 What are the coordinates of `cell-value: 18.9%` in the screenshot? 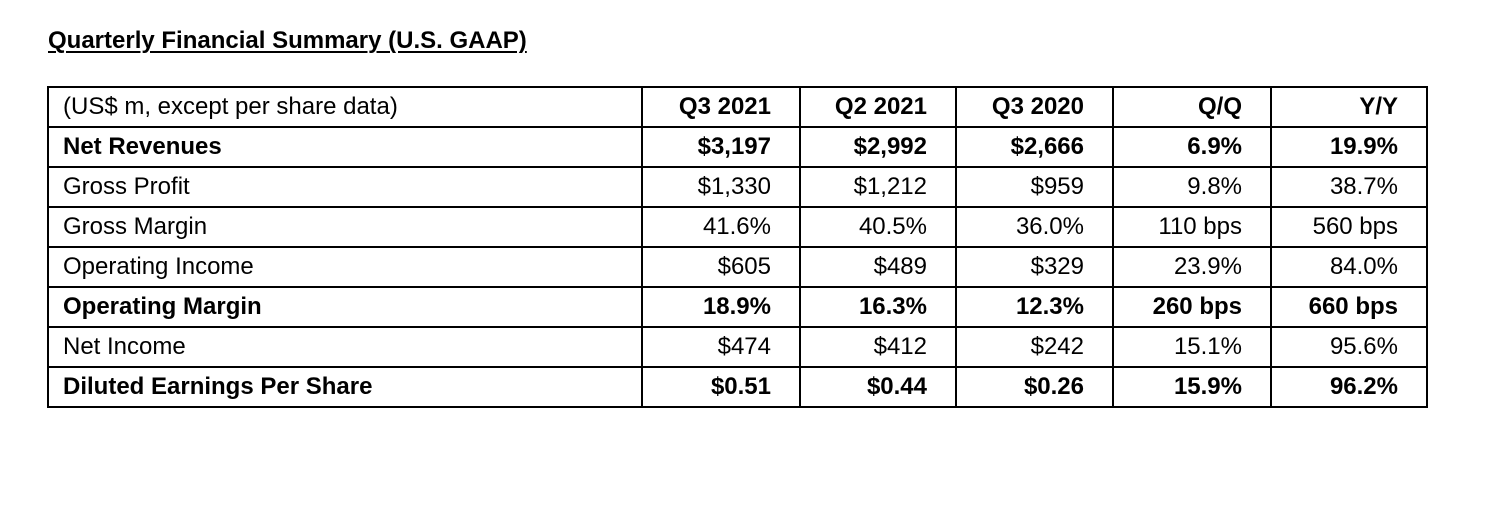 It's located at (721, 307).